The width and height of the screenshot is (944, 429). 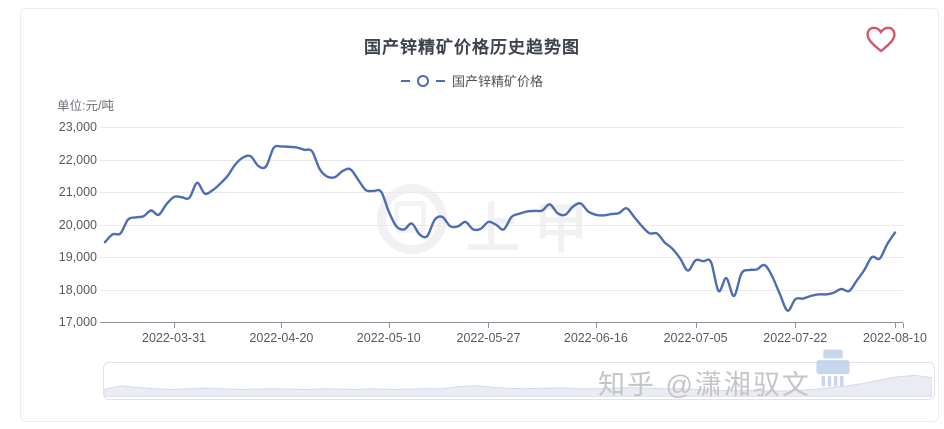 I want to click on y-axis-unit-label: 单位:元/吨, so click(x=85, y=106).